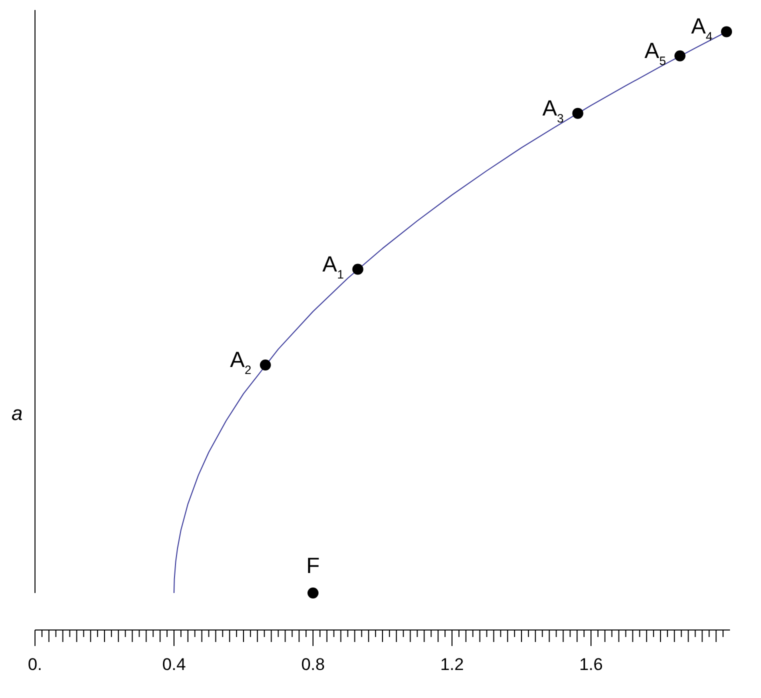 The height and width of the screenshot is (698, 761). I want to click on annotation: A$_{5}$, so click(655, 53).